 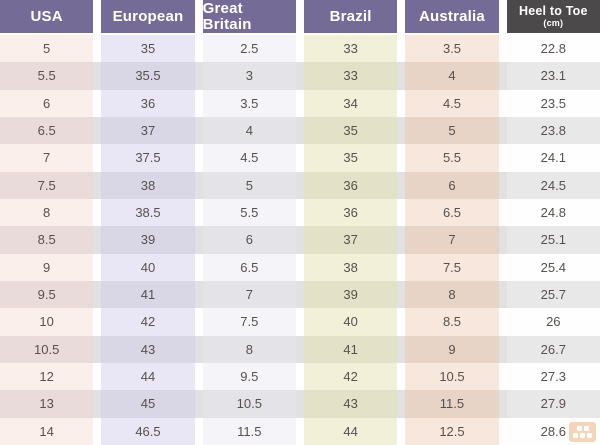 I want to click on column-header-usa: USA, so click(x=47, y=16).